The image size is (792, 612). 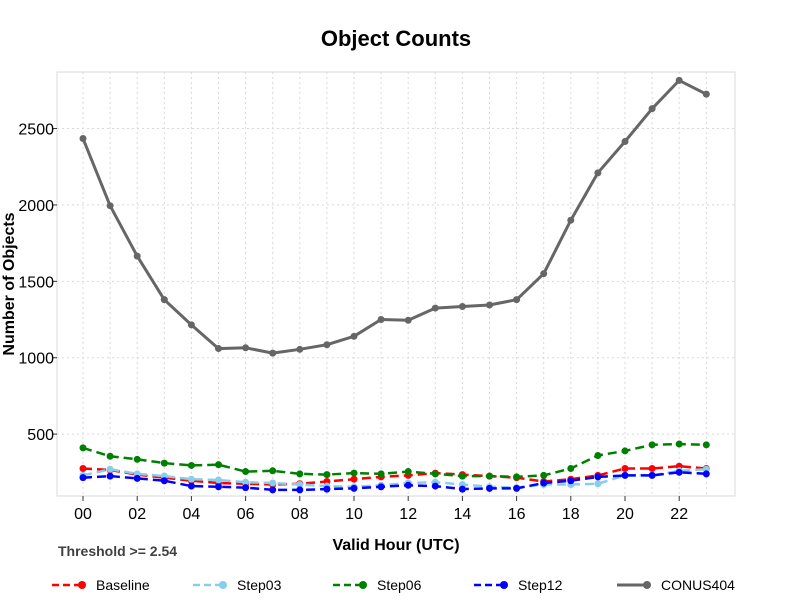 I want to click on x-tick-label: 00, so click(x=83, y=514).